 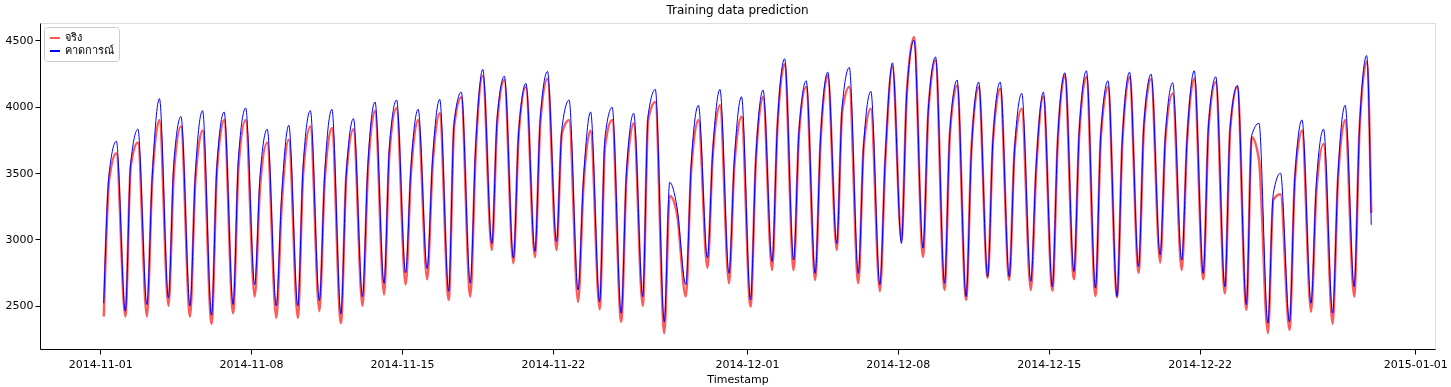 I want to click on x-tick-label: 2015-01-01, so click(x=1415, y=364).